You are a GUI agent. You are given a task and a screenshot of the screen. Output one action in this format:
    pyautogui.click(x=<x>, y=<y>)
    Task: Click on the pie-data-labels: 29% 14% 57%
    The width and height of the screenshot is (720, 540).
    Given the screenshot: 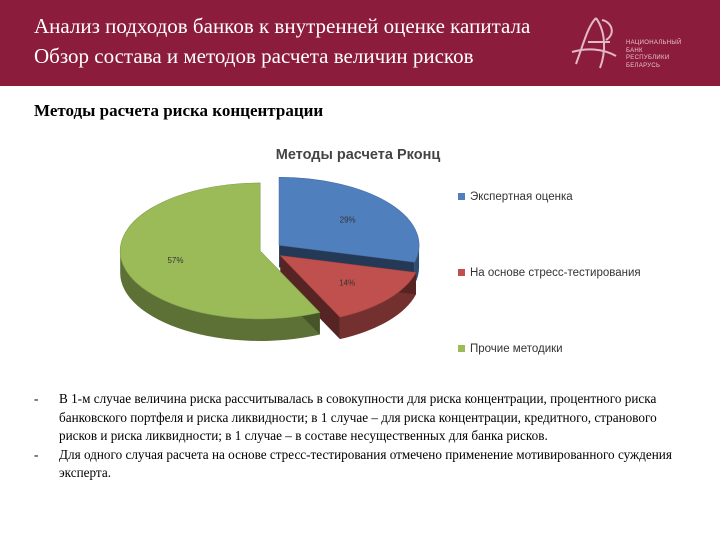 What is the action you would take?
    pyautogui.click(x=261, y=251)
    